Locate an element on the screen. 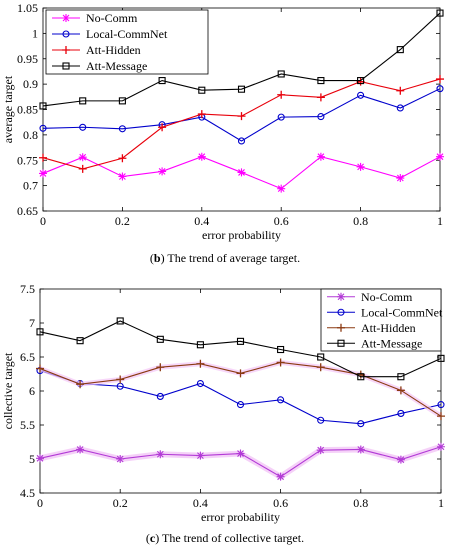 This screenshot has height=550, width=450. chart-c-series-att-hidden is located at coordinates (240, 389).